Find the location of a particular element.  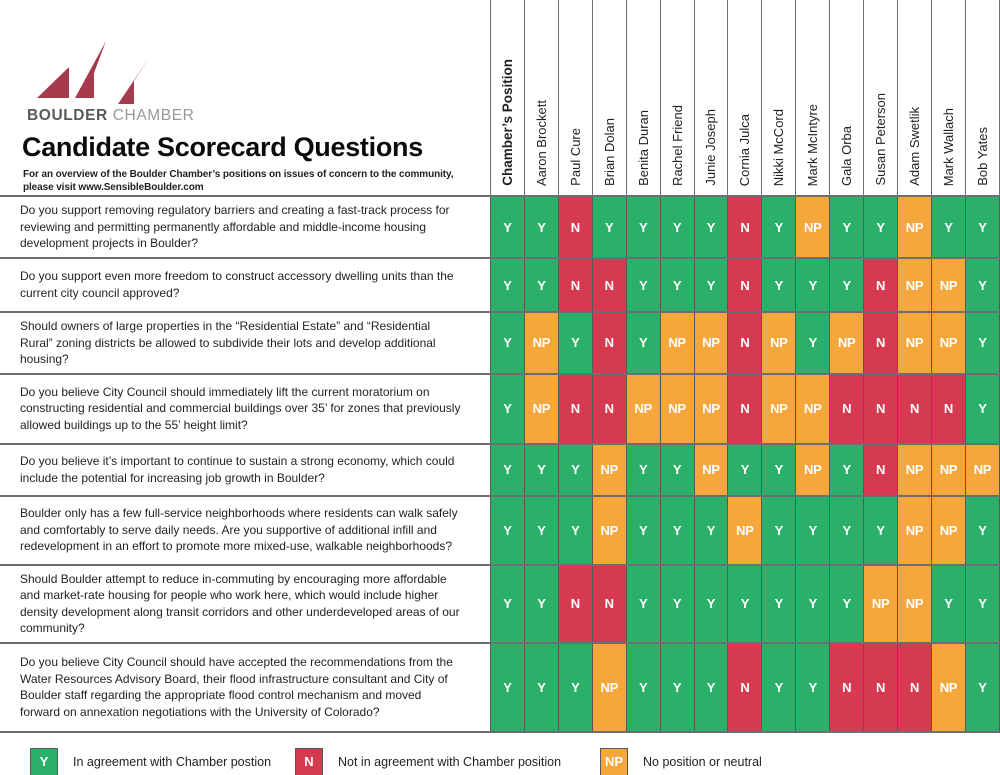

column-header-susan-peterson: Susan Peterson is located at coordinates (881, 98).